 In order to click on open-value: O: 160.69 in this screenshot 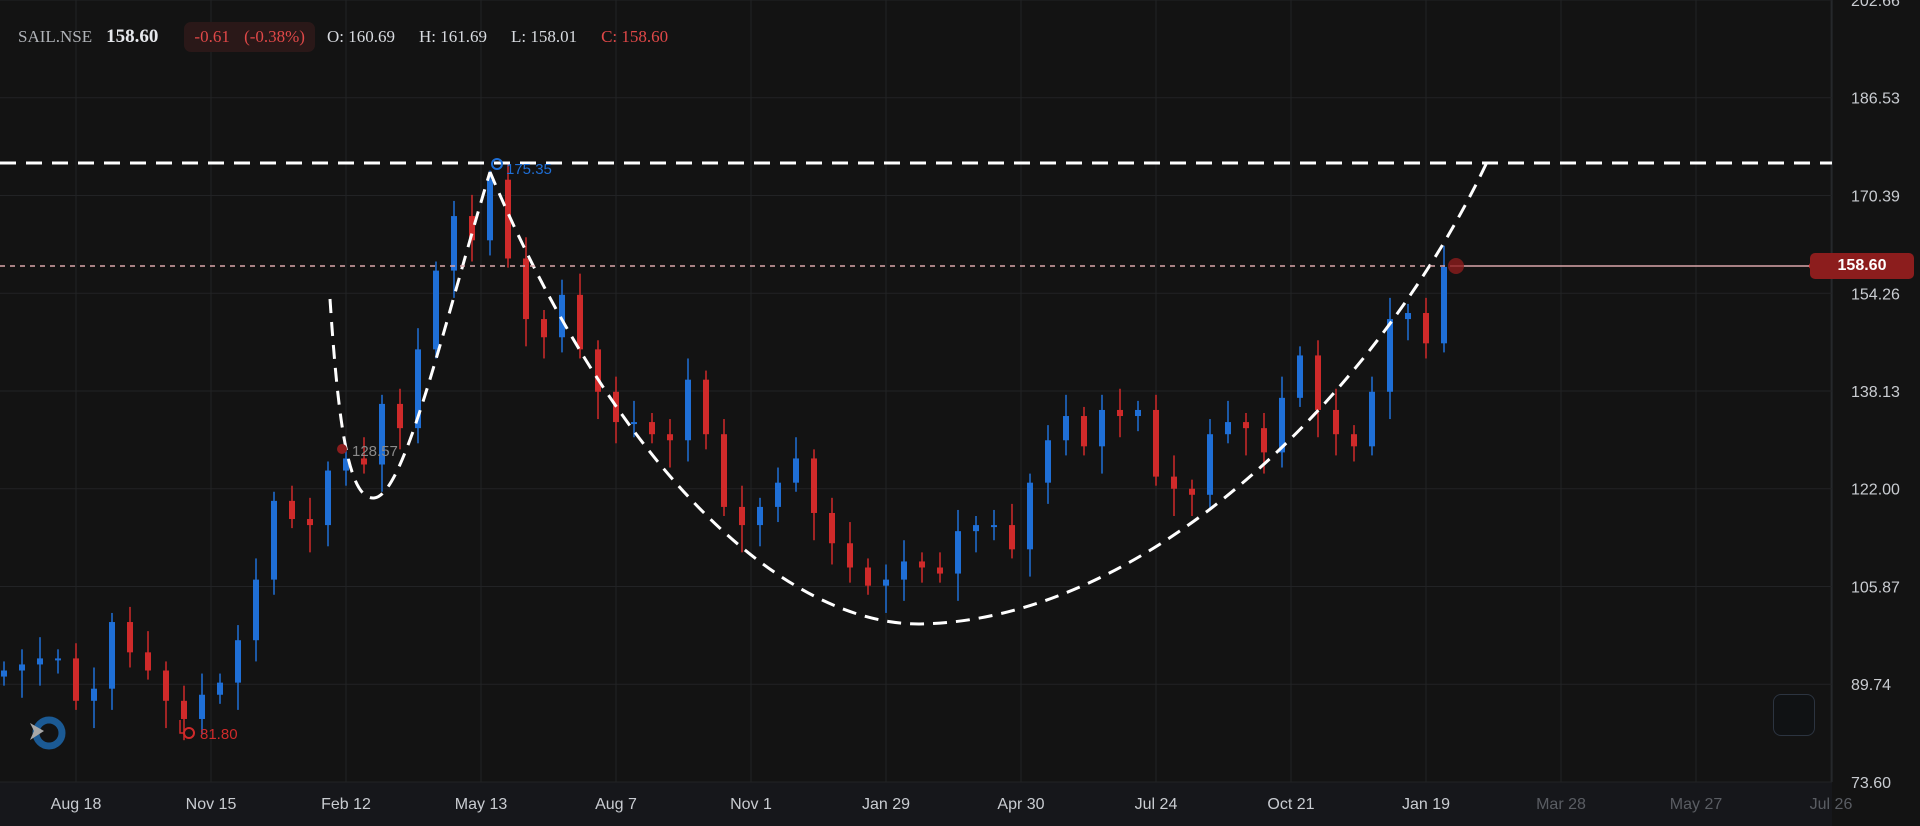, I will do `click(360, 36)`.